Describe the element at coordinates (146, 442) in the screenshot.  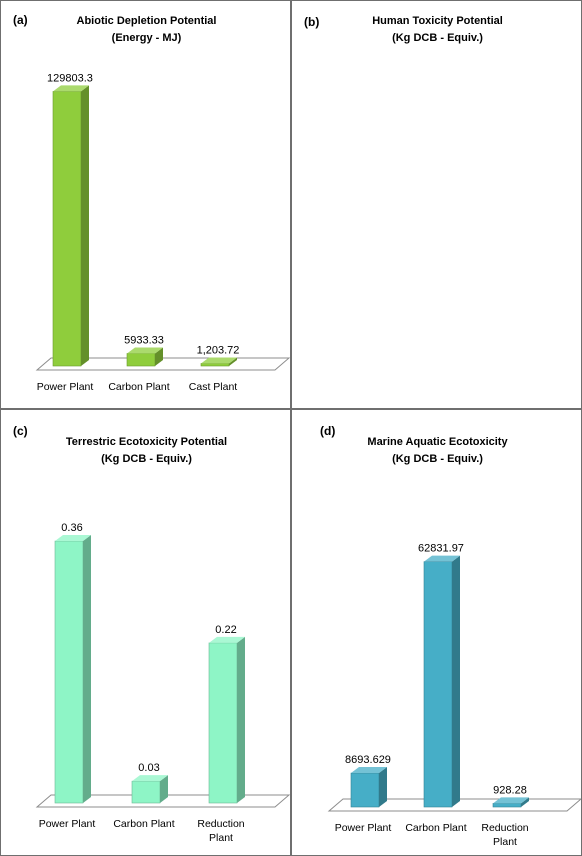
I see `chart-title: Terrestric Ecotoxicity Potential` at that location.